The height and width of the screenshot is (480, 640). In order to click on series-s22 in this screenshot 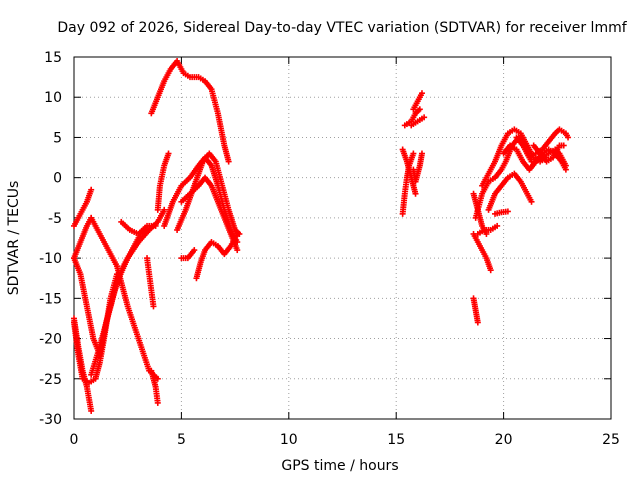, I will do `click(417, 101)`.